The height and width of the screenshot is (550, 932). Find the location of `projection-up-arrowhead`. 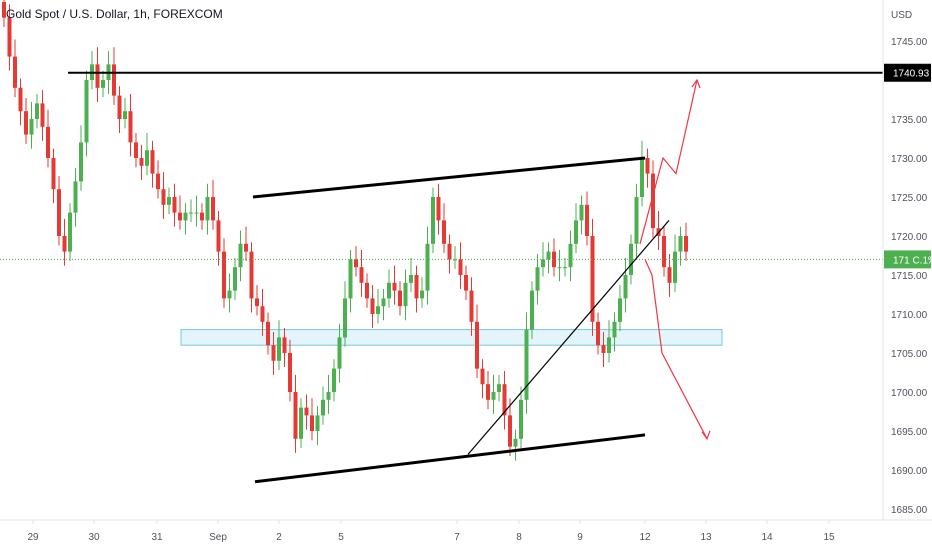

projection-up-arrowhead is located at coordinates (696, 83).